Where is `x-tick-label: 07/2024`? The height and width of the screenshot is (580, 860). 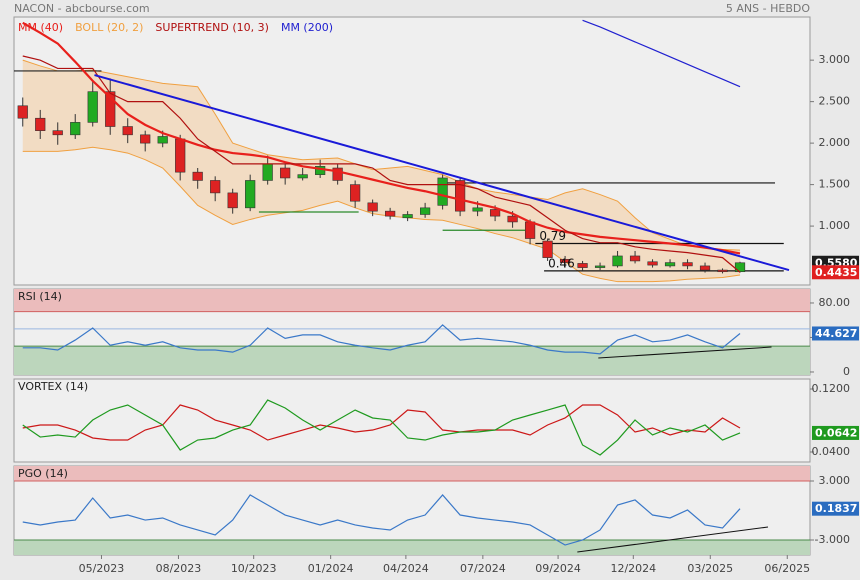
x-tick-label: 07/2024 is located at coordinates (483, 568).